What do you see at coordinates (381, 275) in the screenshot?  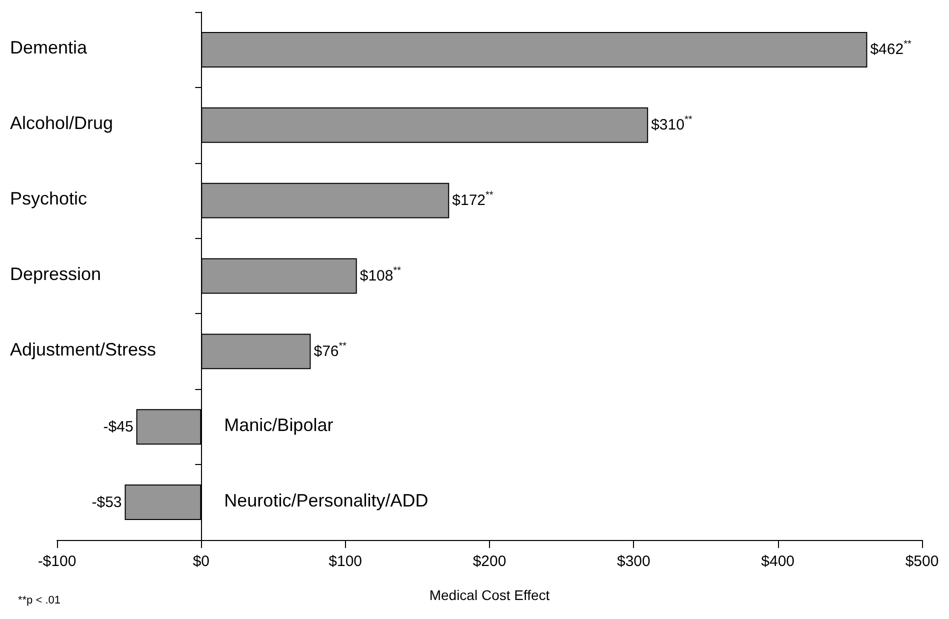 I see `data-label: $108**` at bounding box center [381, 275].